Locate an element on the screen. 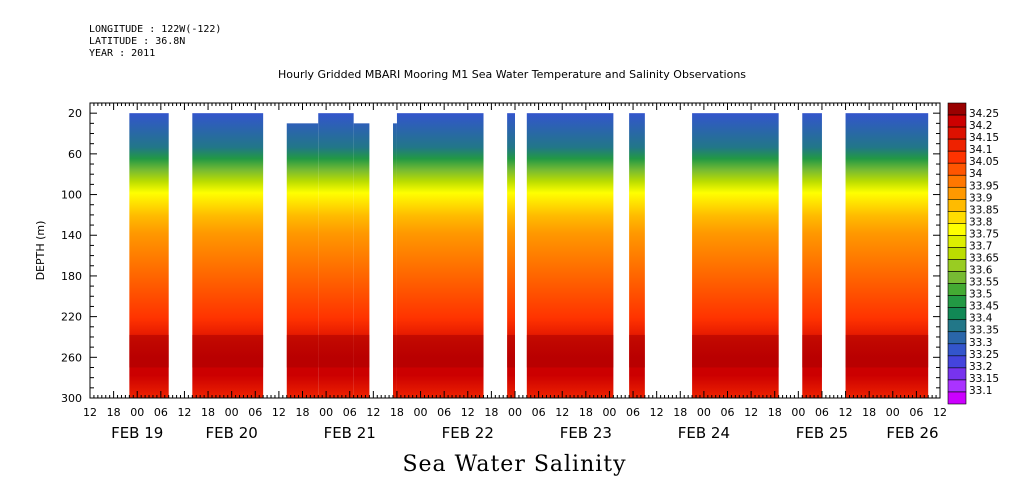 The width and height of the screenshot is (1009, 504). y-tick-label: 300 is located at coordinates (71, 398).